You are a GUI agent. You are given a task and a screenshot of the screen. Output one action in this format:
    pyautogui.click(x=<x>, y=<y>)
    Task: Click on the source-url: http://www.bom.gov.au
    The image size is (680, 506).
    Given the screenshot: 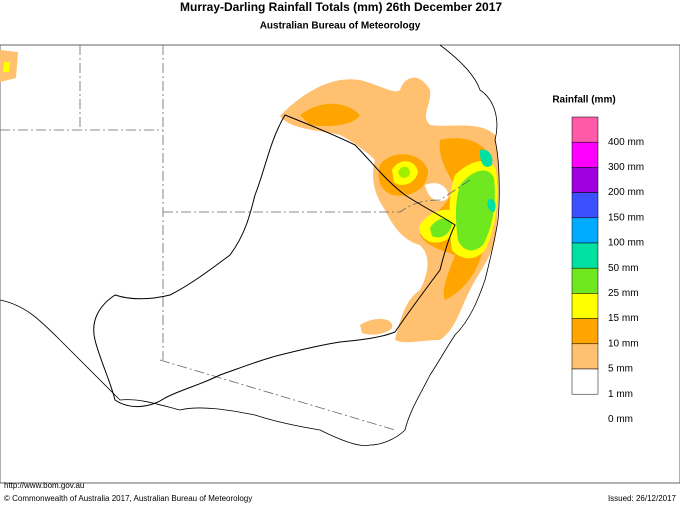 What is the action you would take?
    pyautogui.click(x=44, y=485)
    